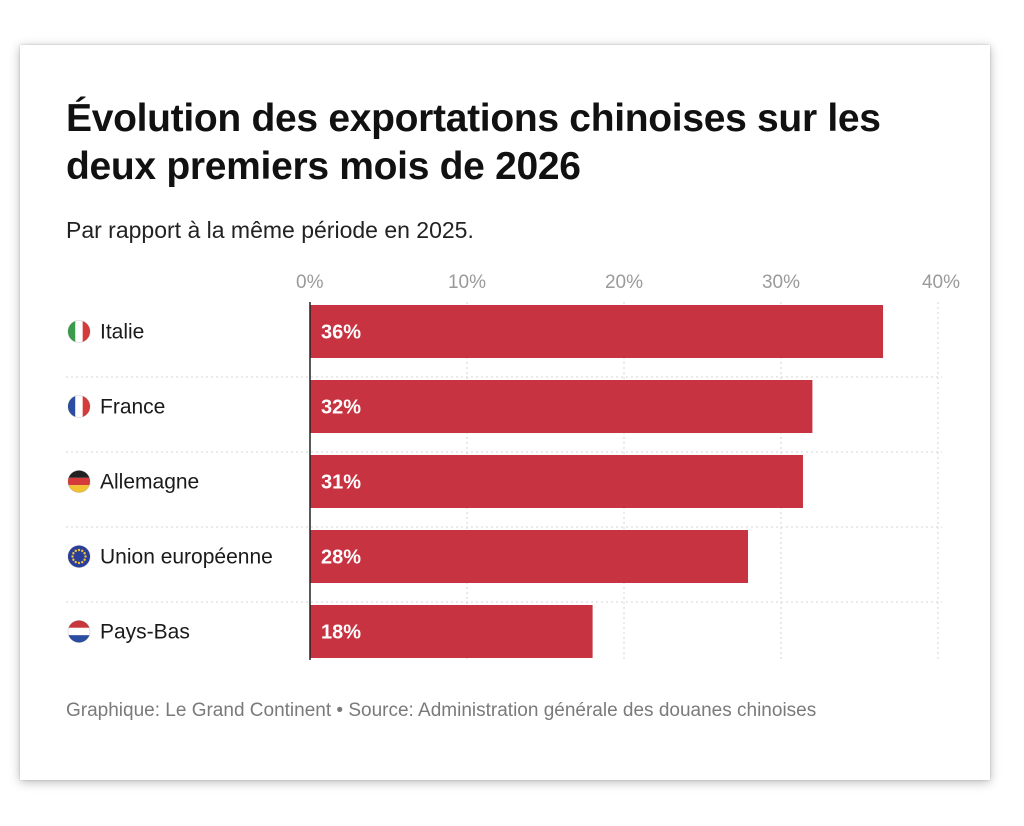  I want to click on bar-value-label: 32%, so click(341, 408).